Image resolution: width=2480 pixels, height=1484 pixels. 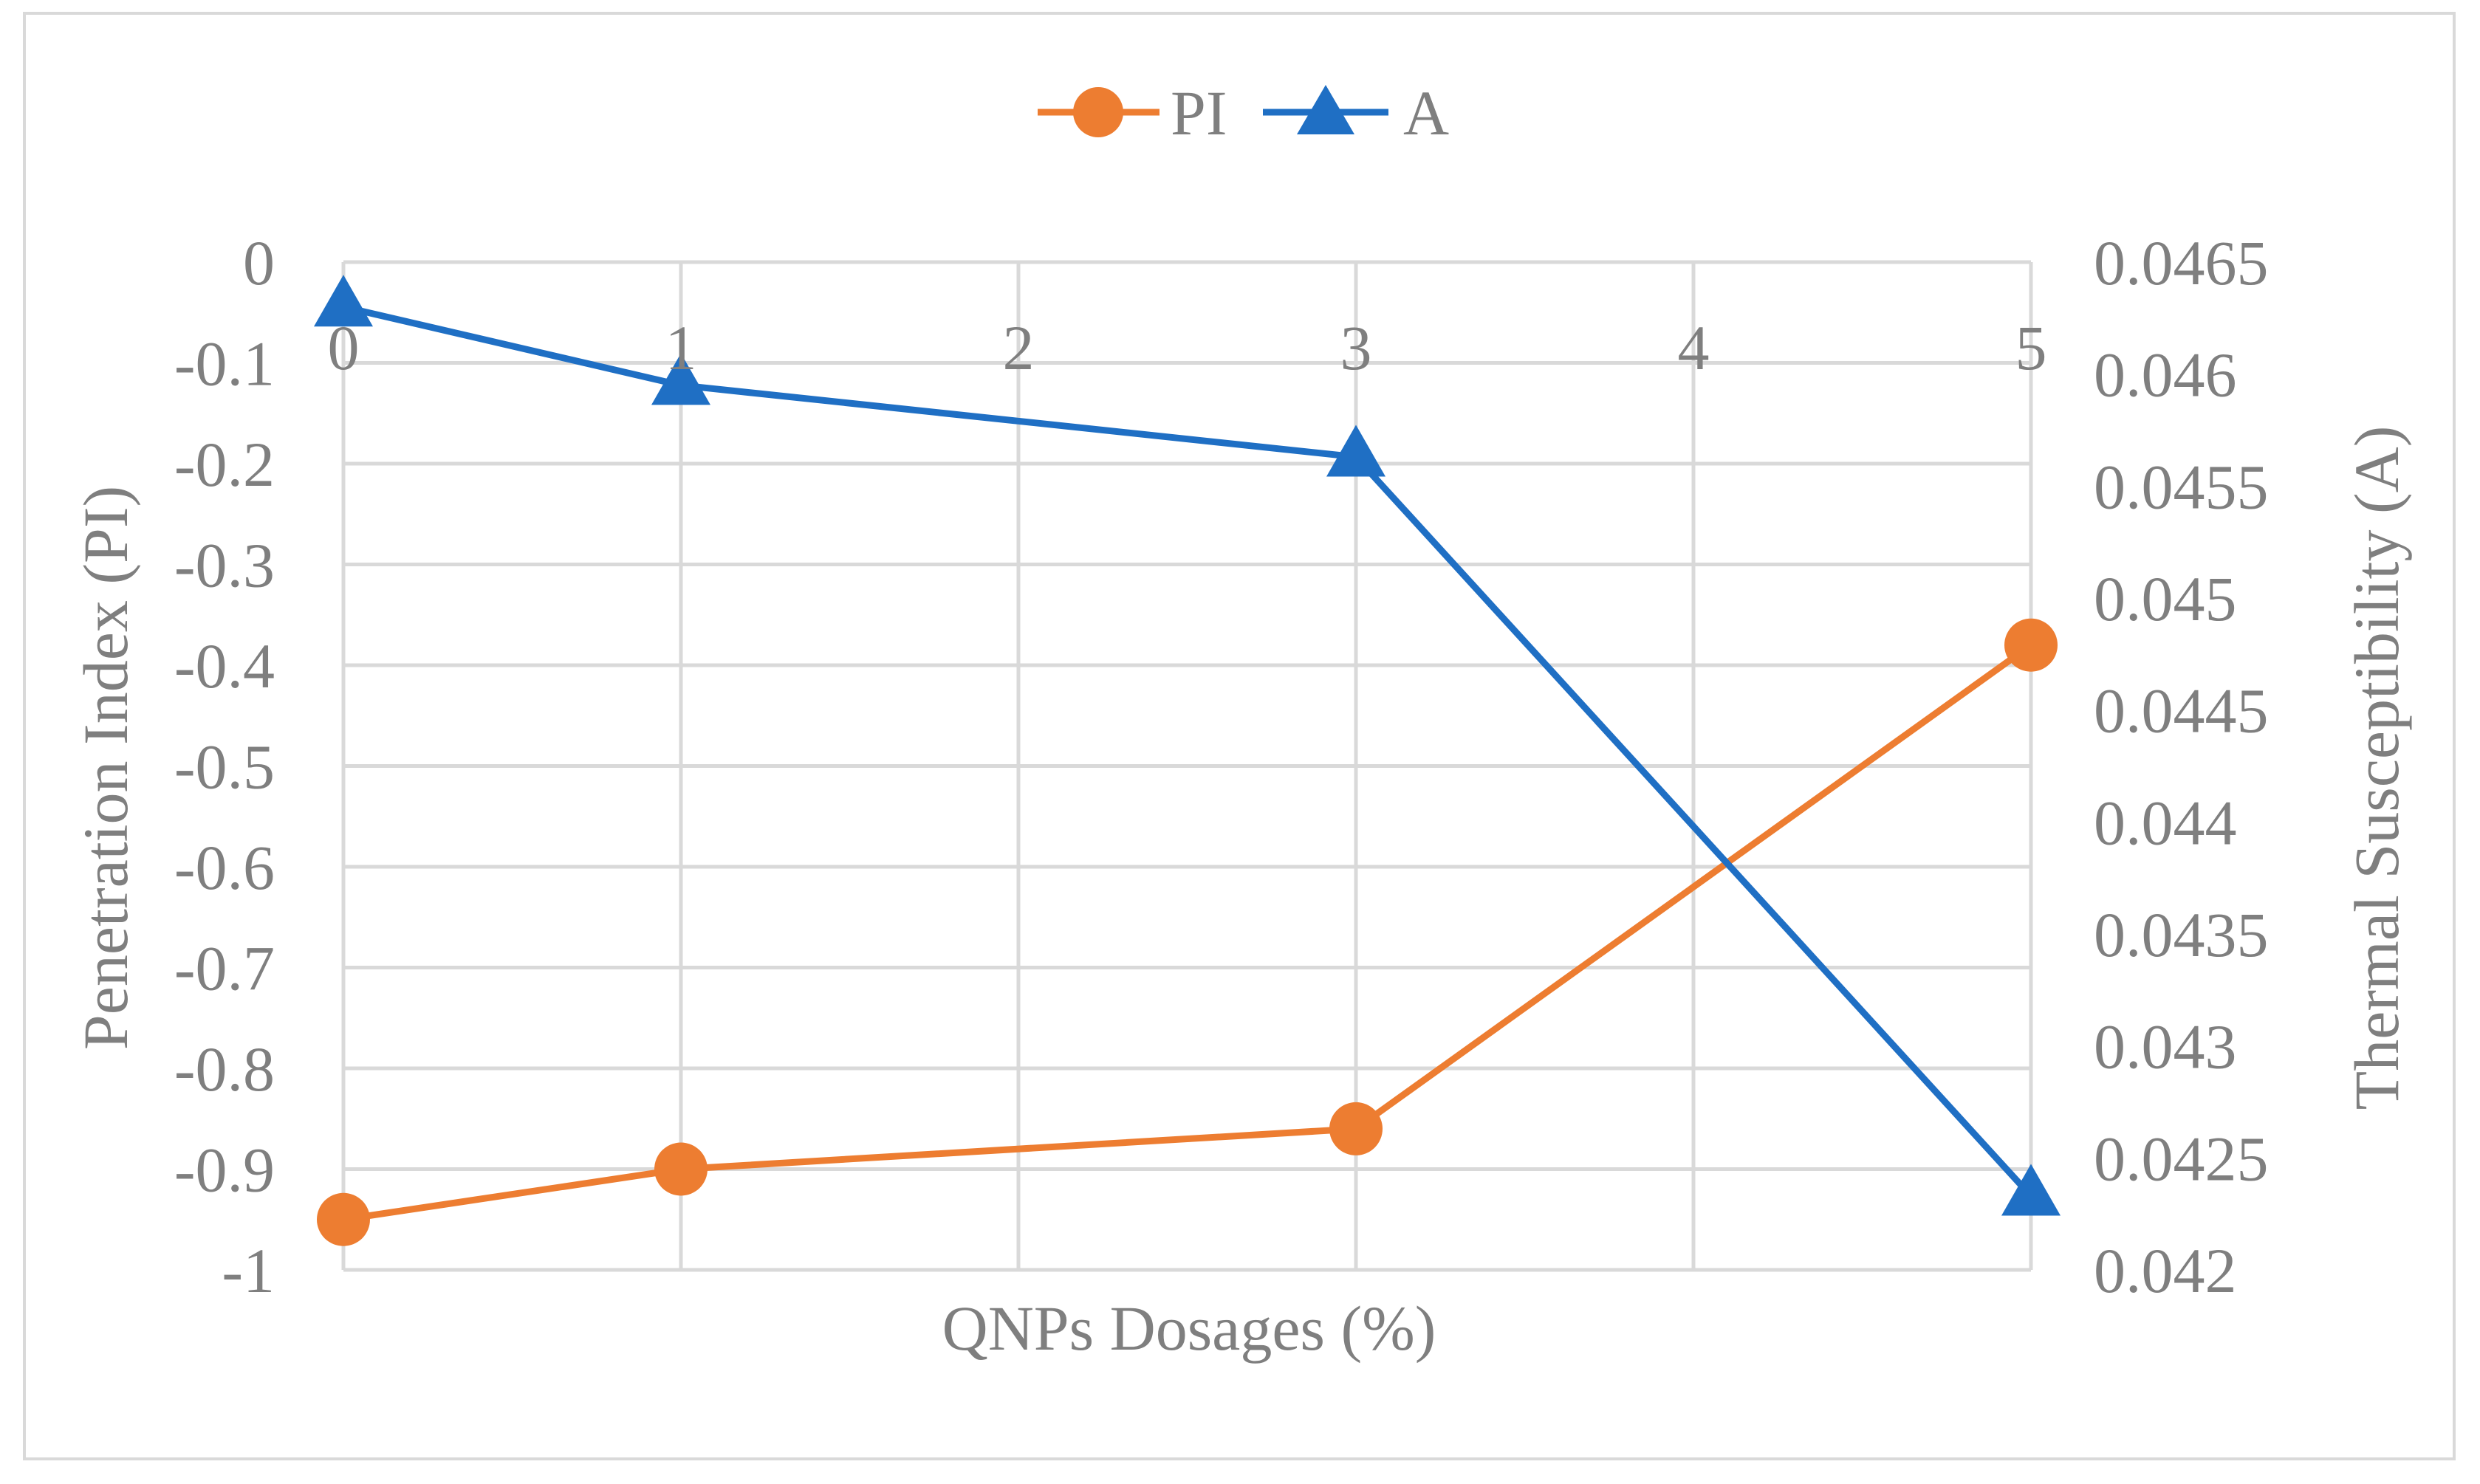 I want to click on x-tick-label: 0, so click(x=344, y=347).